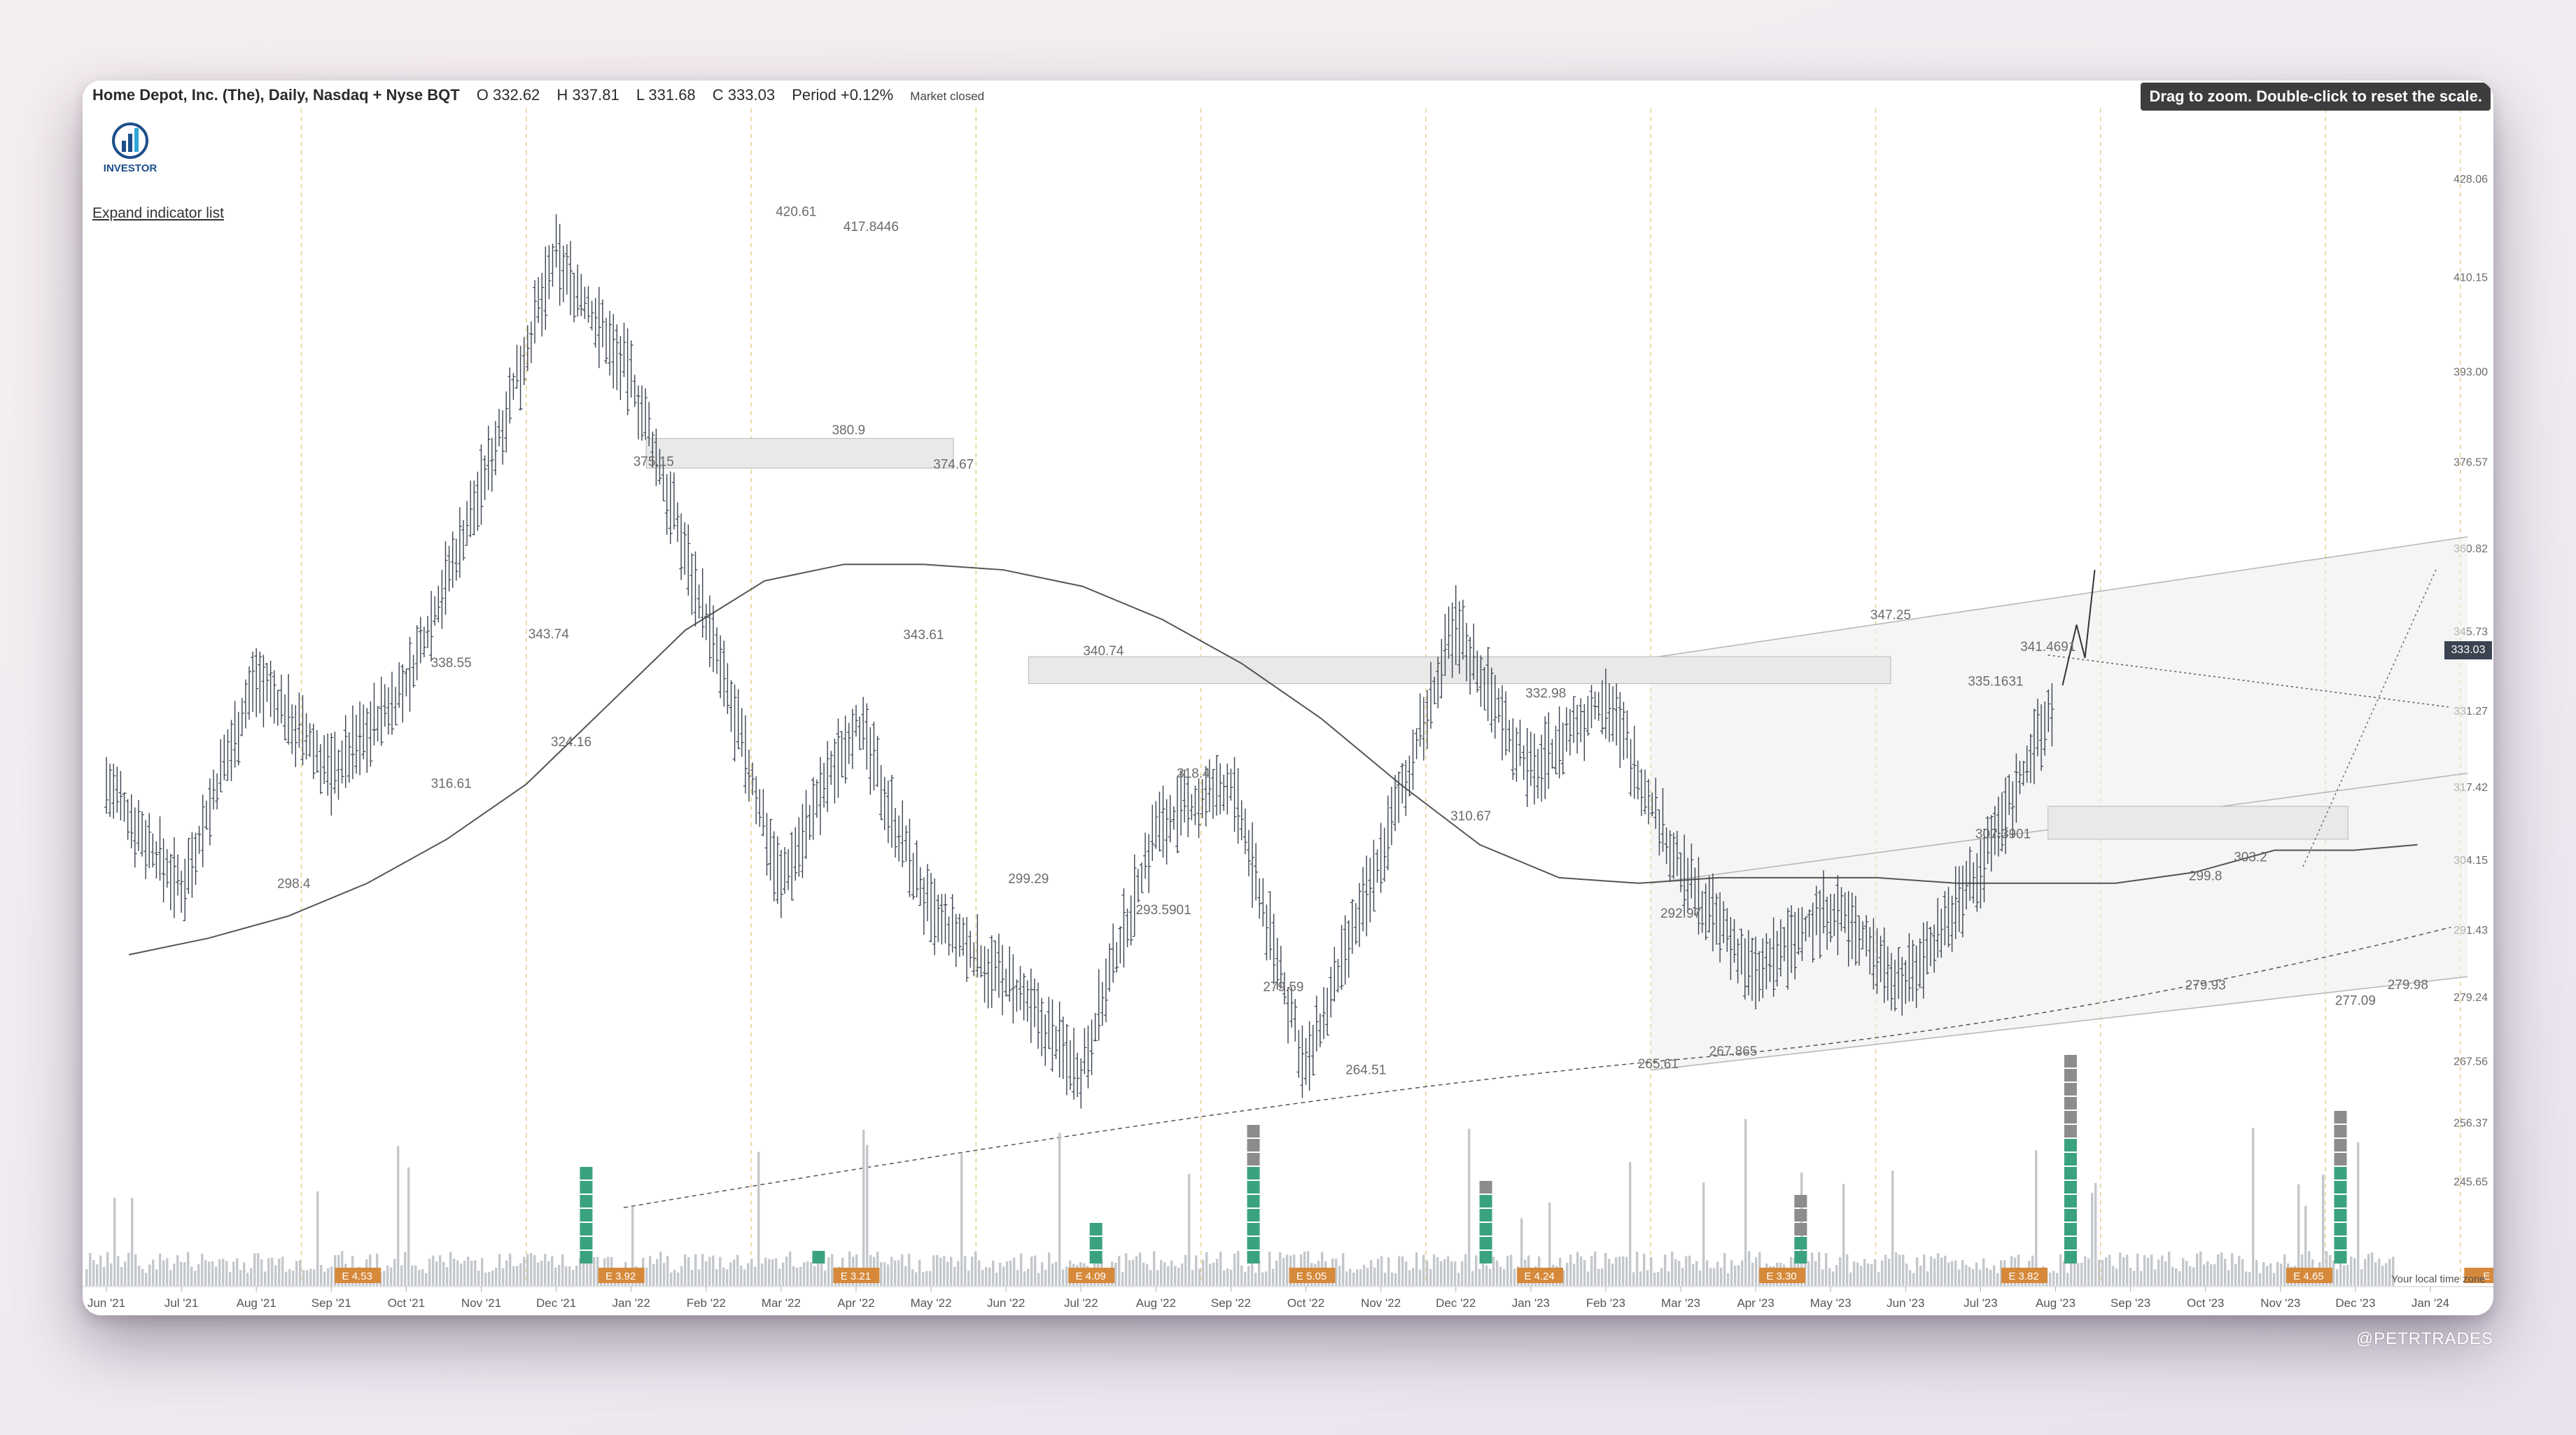 The width and height of the screenshot is (2576, 1435). Describe the element at coordinates (923, 635) in the screenshot. I see `price-annotation: 343.61` at that location.